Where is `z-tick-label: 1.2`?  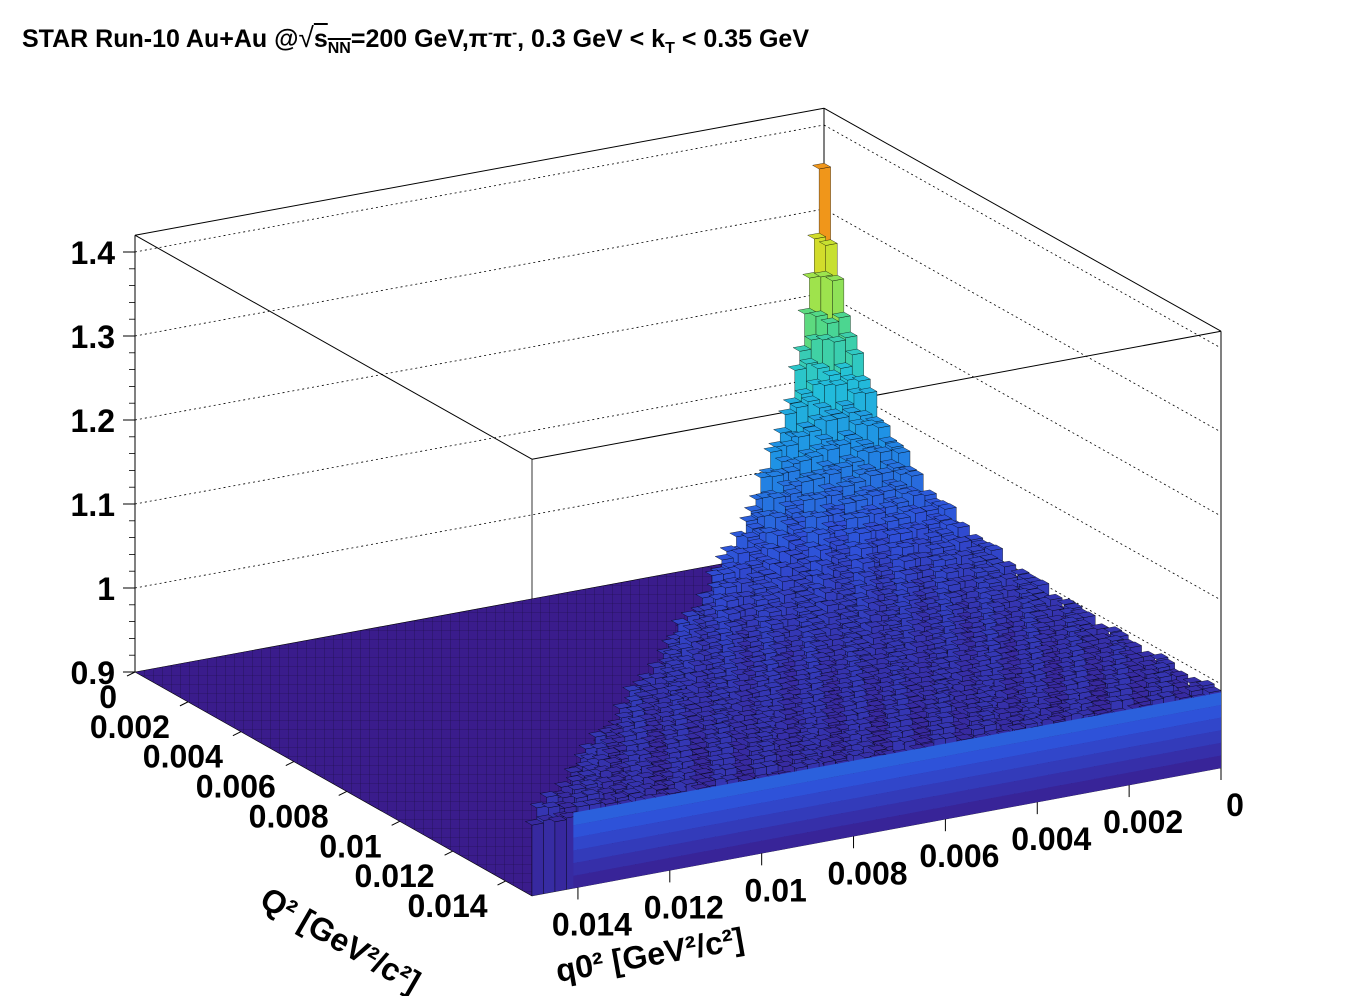 z-tick-label: 1.2 is located at coordinates (93, 421).